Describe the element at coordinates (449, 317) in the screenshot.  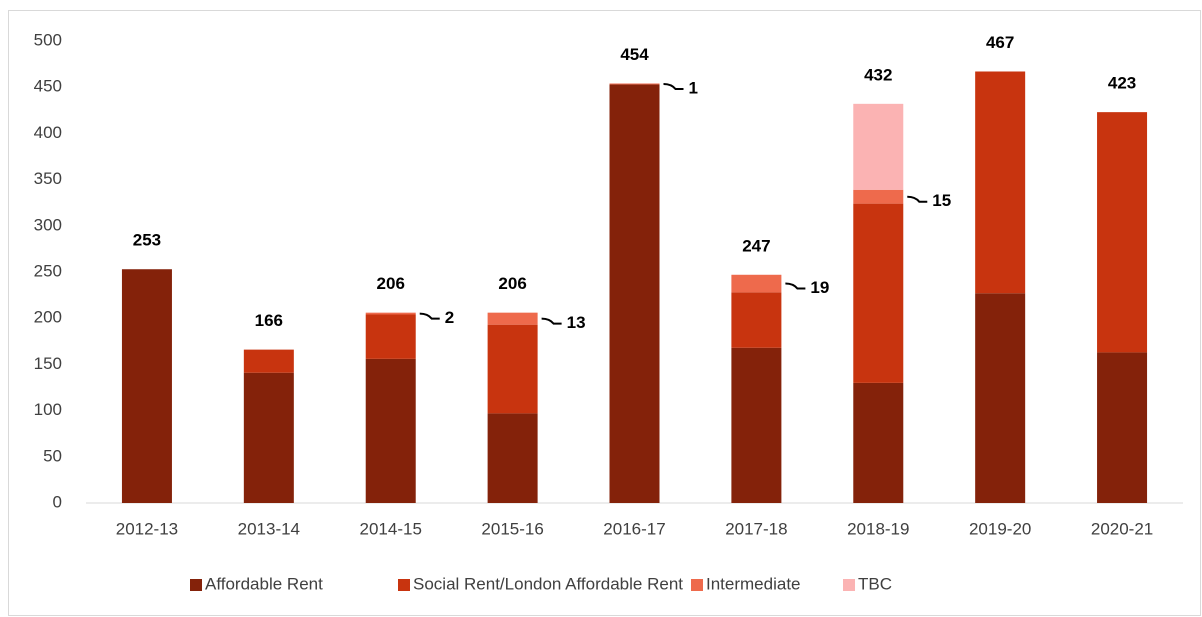
I see `data-label: 2` at that location.